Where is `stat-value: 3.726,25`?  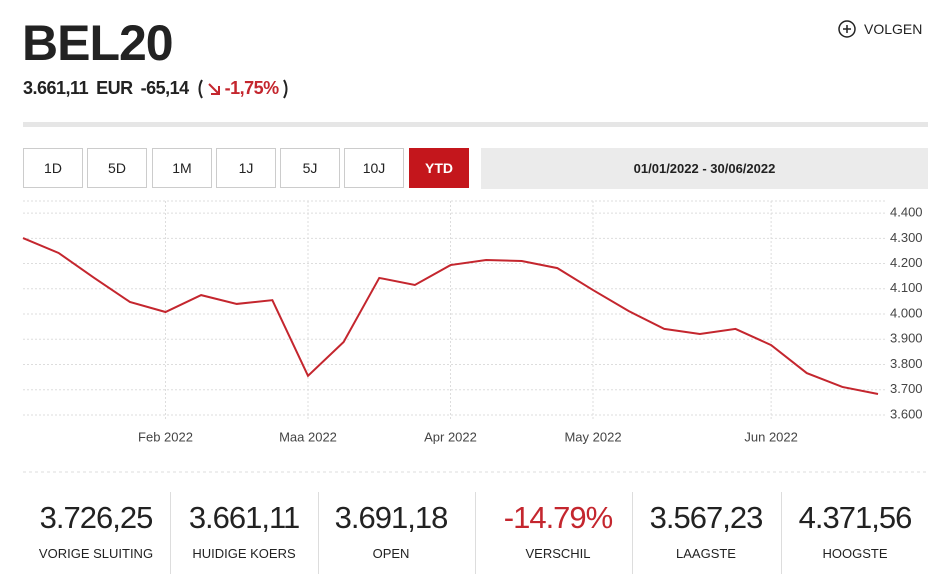 stat-value: 3.726,25 is located at coordinates (96, 517).